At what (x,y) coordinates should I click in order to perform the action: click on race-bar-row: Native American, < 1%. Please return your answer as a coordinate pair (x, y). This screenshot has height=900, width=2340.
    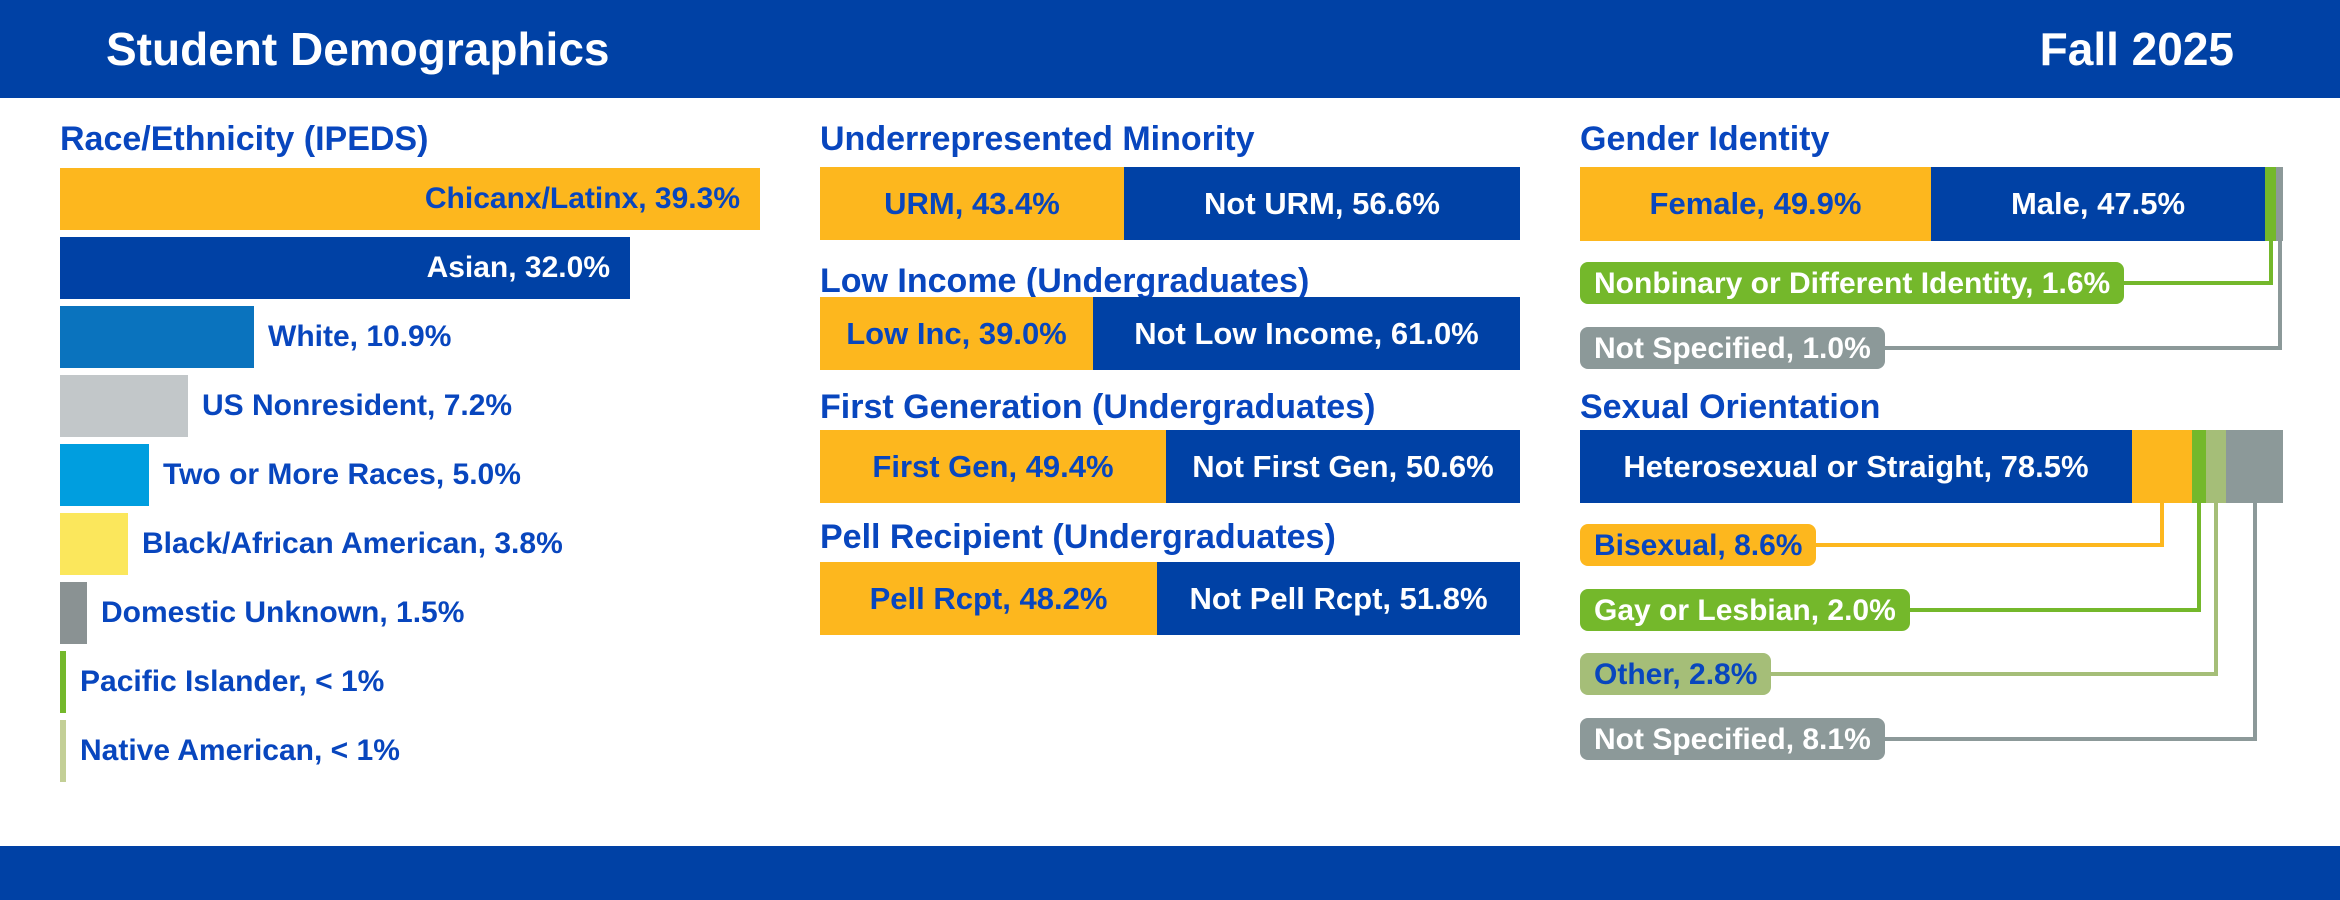
    Looking at the image, I should click on (430, 751).